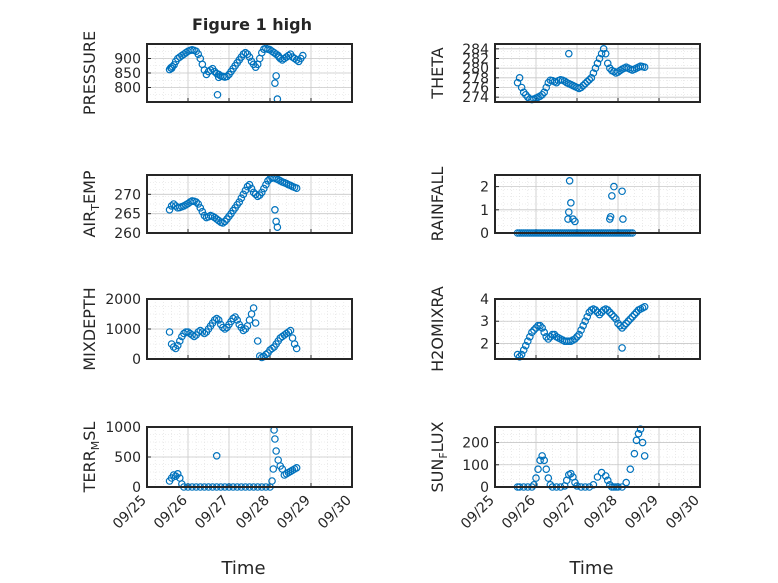 The image size is (778, 583). I want to click on y-tick-label: 2, so click(484, 188).